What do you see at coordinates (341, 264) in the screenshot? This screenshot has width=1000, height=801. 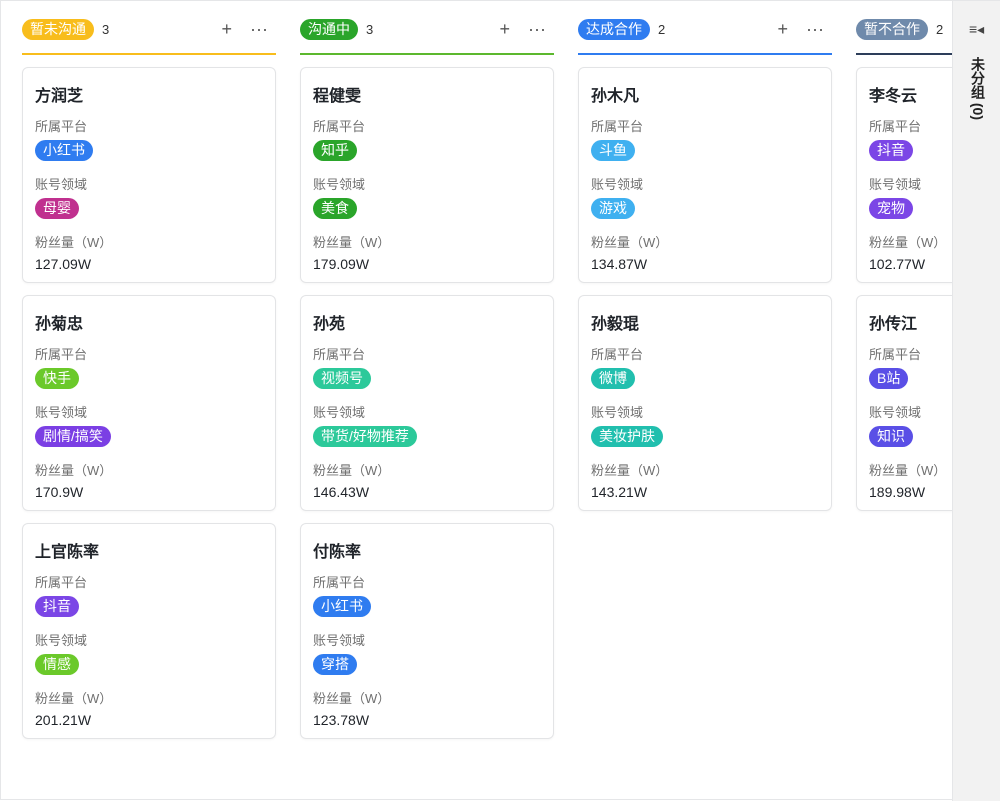 I see `fans-value: 179.09W` at bounding box center [341, 264].